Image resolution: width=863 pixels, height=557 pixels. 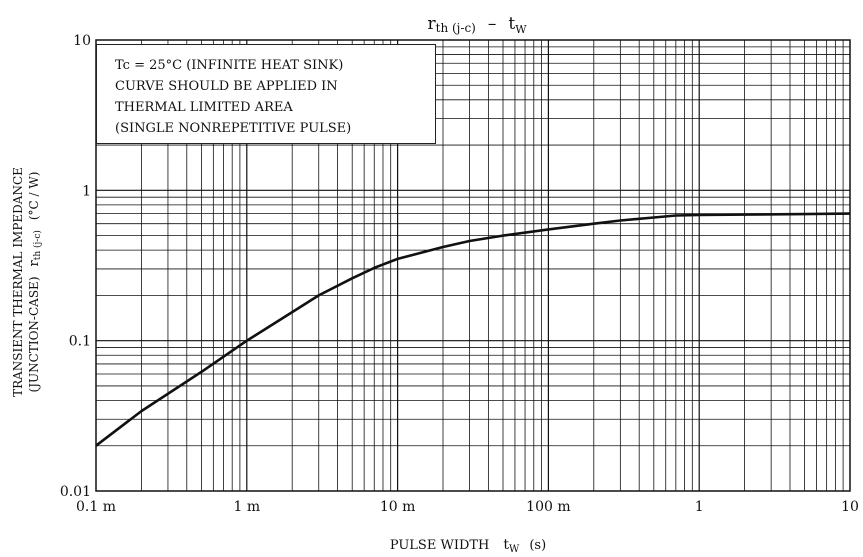 I want to click on annotation-line-3: THERMAL LIMITED AREA, so click(x=204, y=107).